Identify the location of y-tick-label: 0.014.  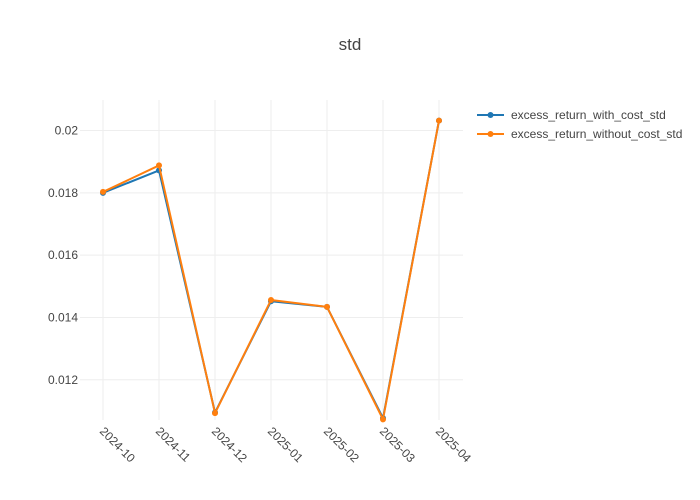
(63, 317).